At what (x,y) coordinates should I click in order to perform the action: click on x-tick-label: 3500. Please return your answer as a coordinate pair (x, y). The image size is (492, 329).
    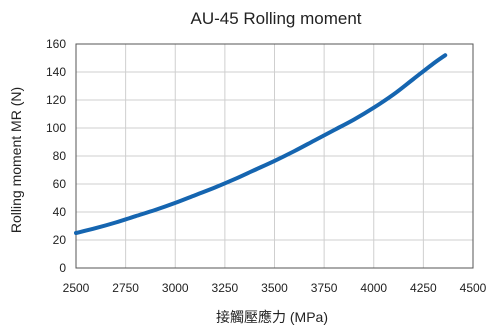
    Looking at the image, I should click on (274, 288).